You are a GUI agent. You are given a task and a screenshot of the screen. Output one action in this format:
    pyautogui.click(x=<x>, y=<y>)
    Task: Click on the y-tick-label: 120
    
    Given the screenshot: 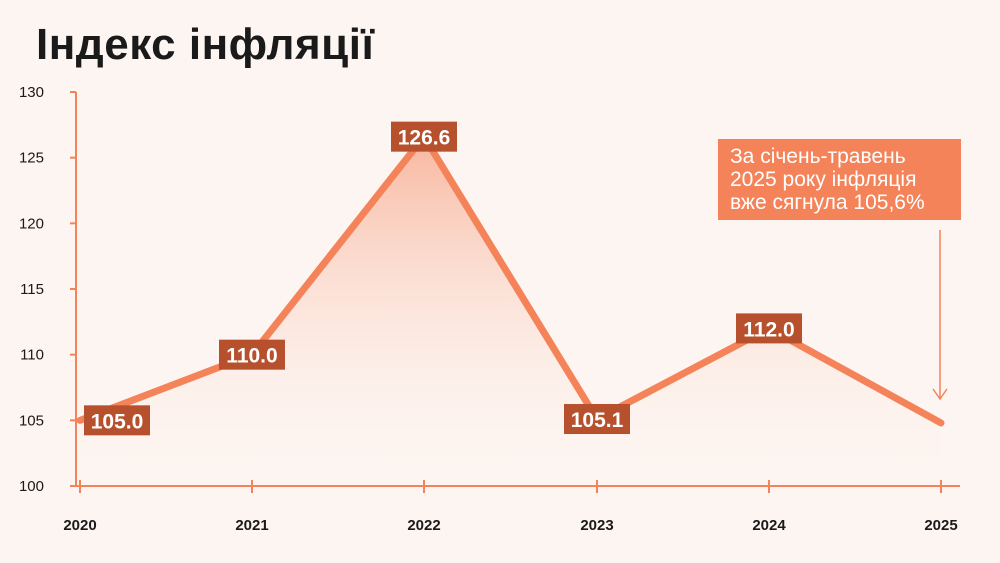 What is the action you would take?
    pyautogui.click(x=31, y=223)
    